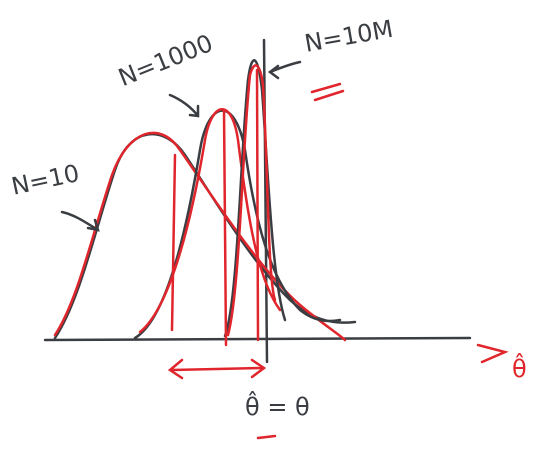 The image size is (539, 454). I want to click on curve-n10m-fit, so click(251, 200).